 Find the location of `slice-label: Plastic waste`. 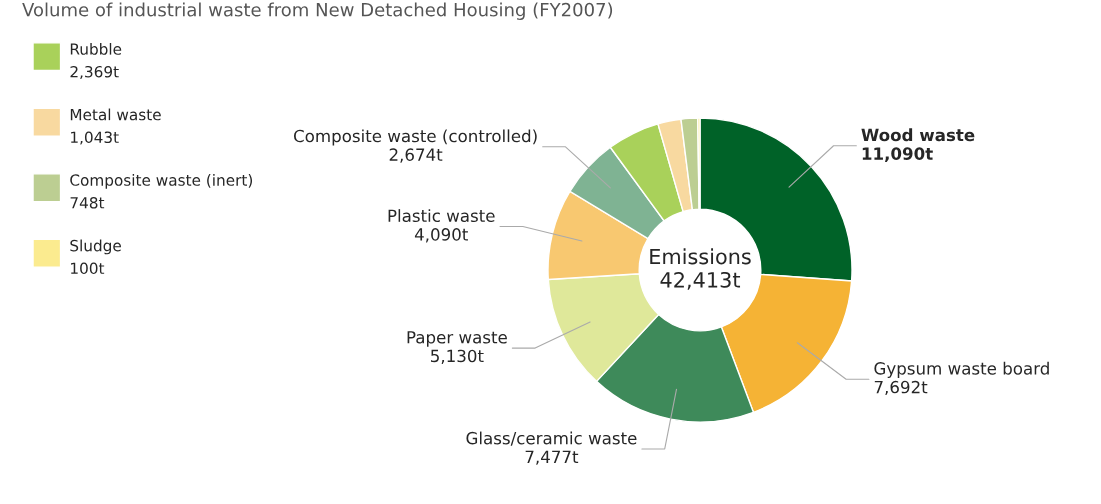

slice-label: Plastic waste is located at coordinates (441, 216).